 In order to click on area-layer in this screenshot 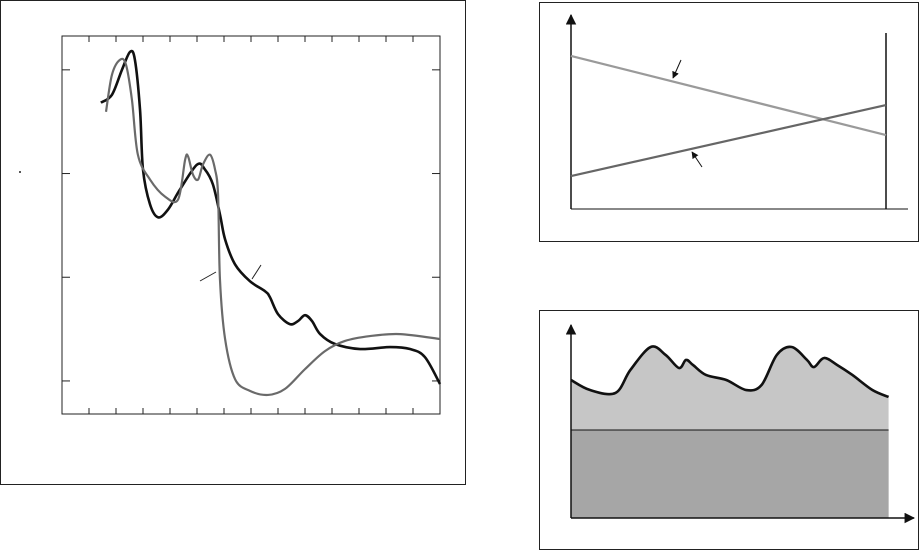, I will do `click(730, 431)`.